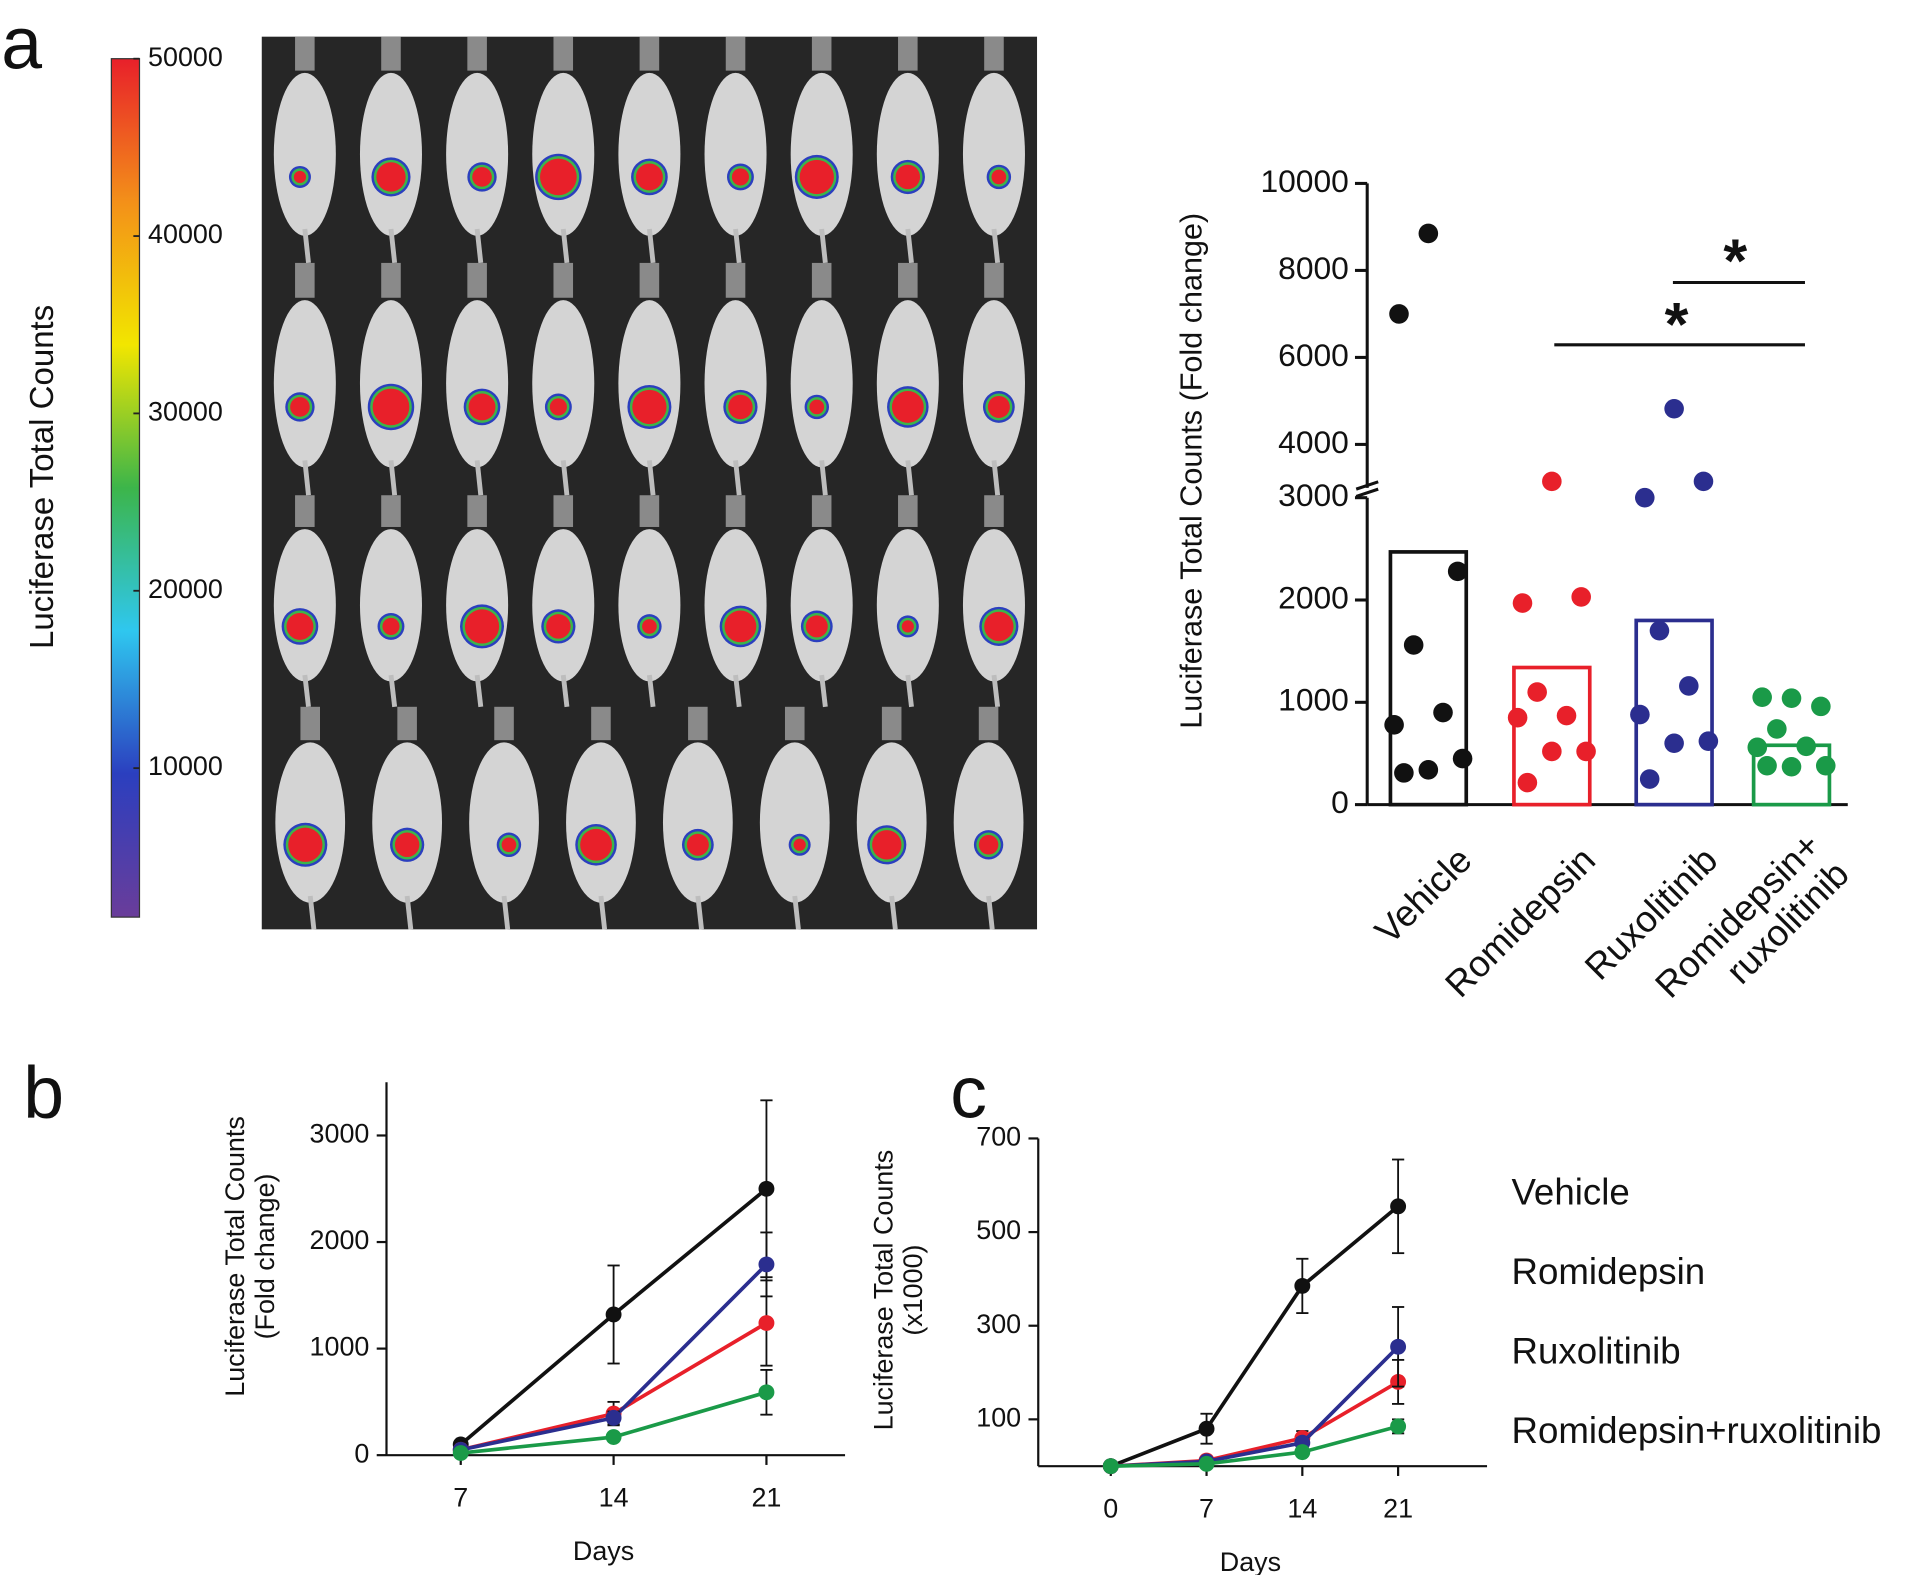 The image size is (1920, 1575). I want to click on y-axis-label: Luciferase Total Counts(x1000), so click(898, 1290).